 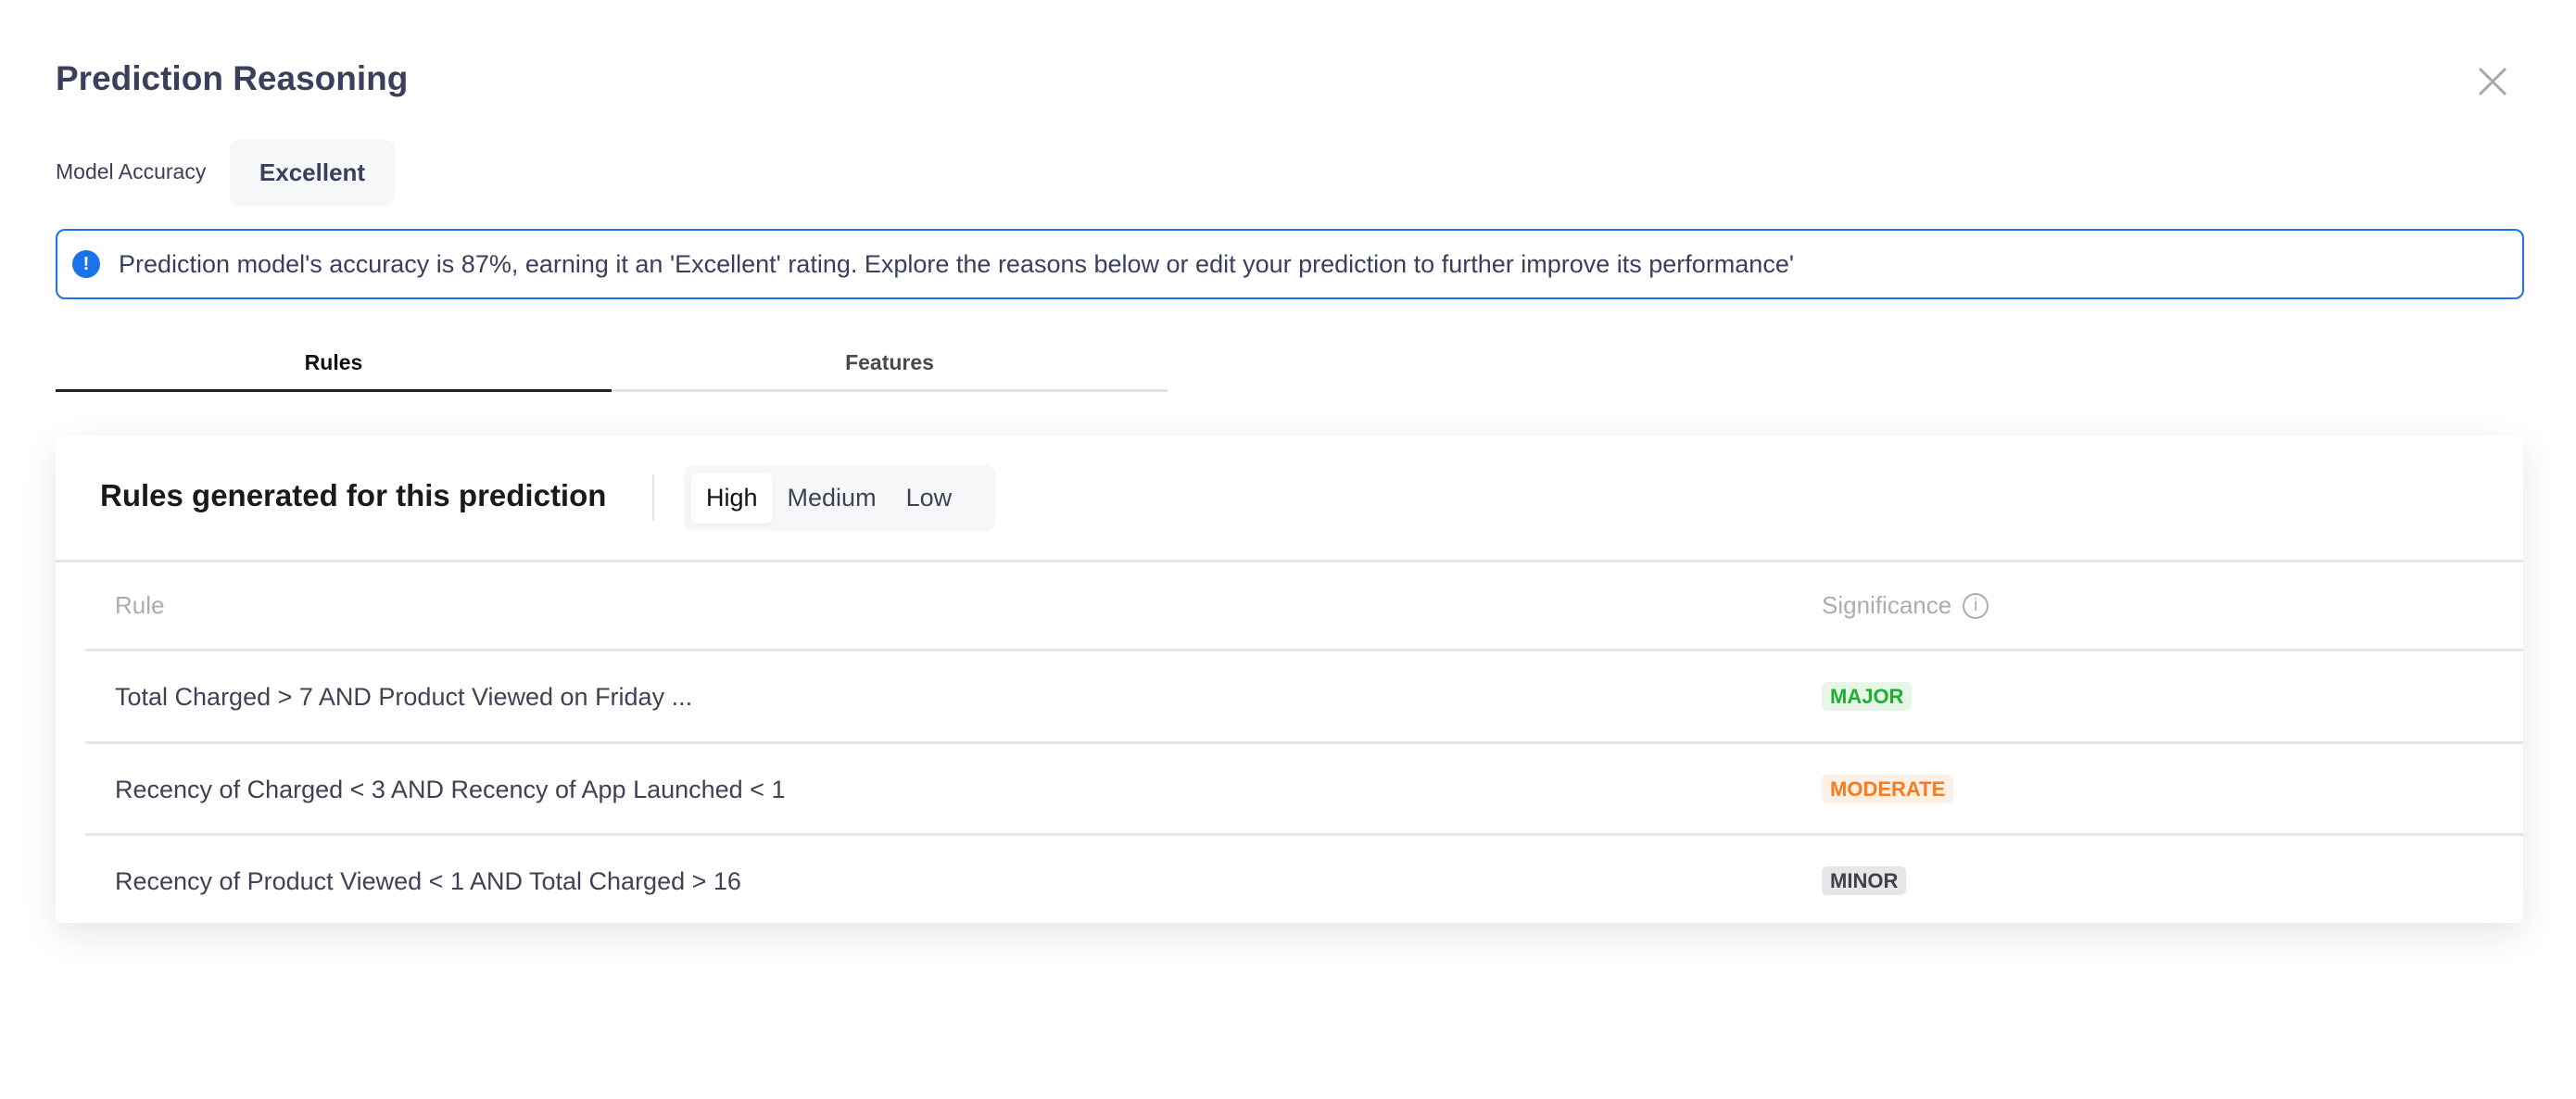 I want to click on column-header-significance: Significance i, so click(x=1905, y=605).